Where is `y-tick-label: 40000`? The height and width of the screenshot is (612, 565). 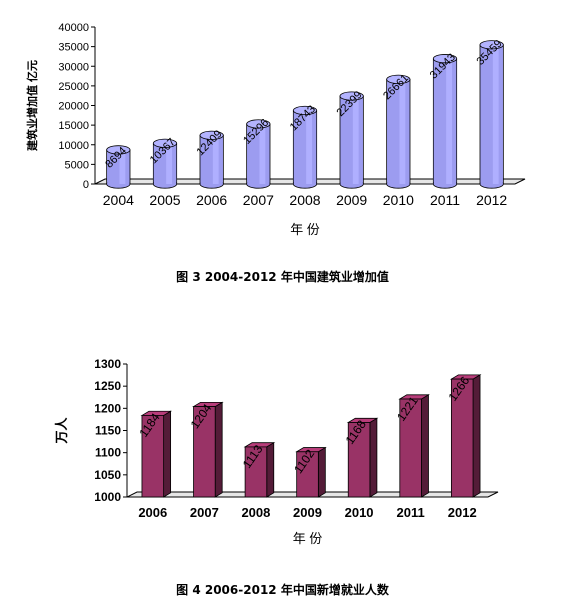
y-tick-label: 40000 is located at coordinates (73, 28).